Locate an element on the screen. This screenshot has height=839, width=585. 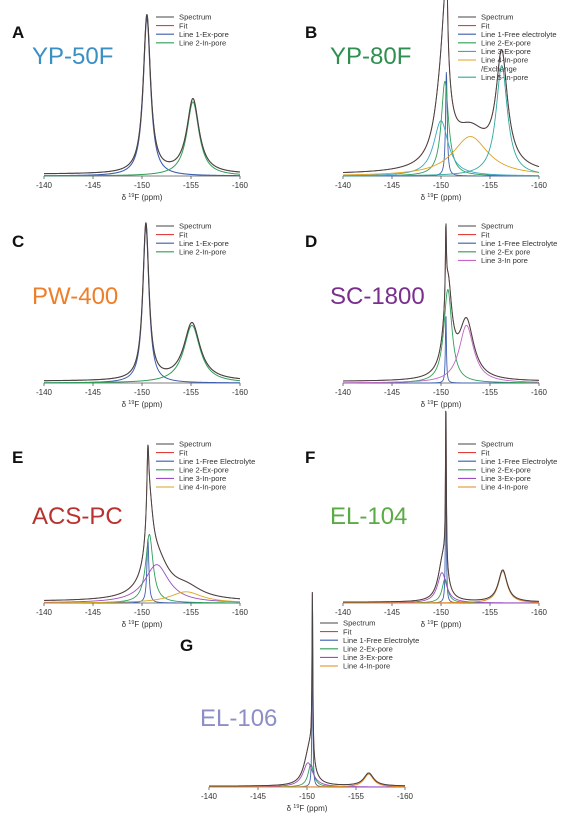
panel-letter: E is located at coordinates (17, 457).